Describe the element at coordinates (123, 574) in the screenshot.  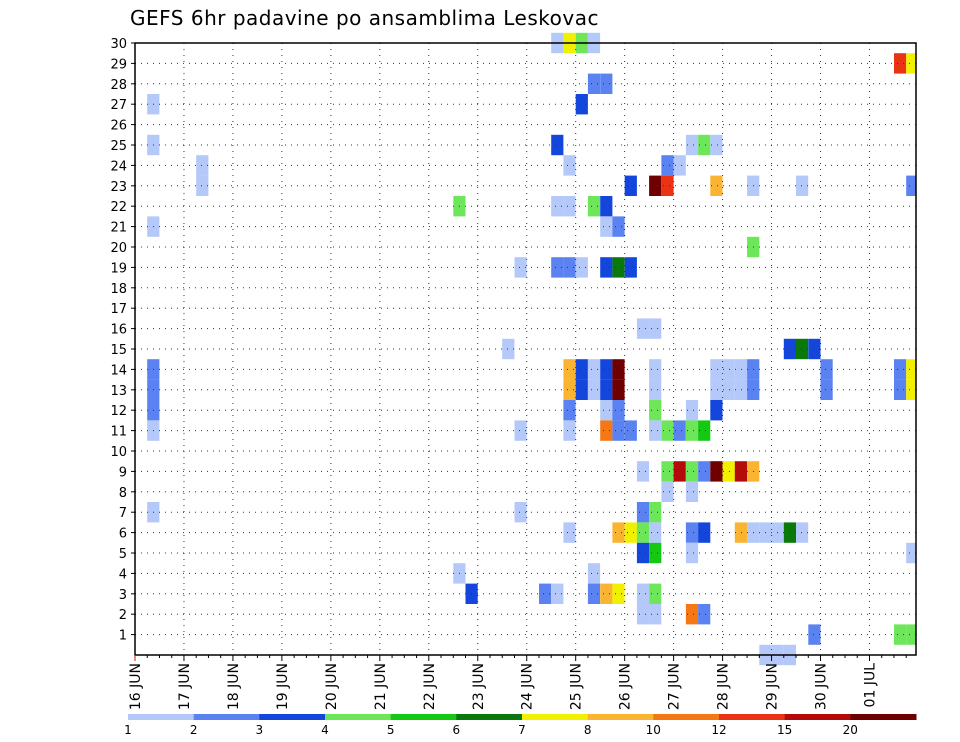
I see `y-tick-label: 4` at that location.